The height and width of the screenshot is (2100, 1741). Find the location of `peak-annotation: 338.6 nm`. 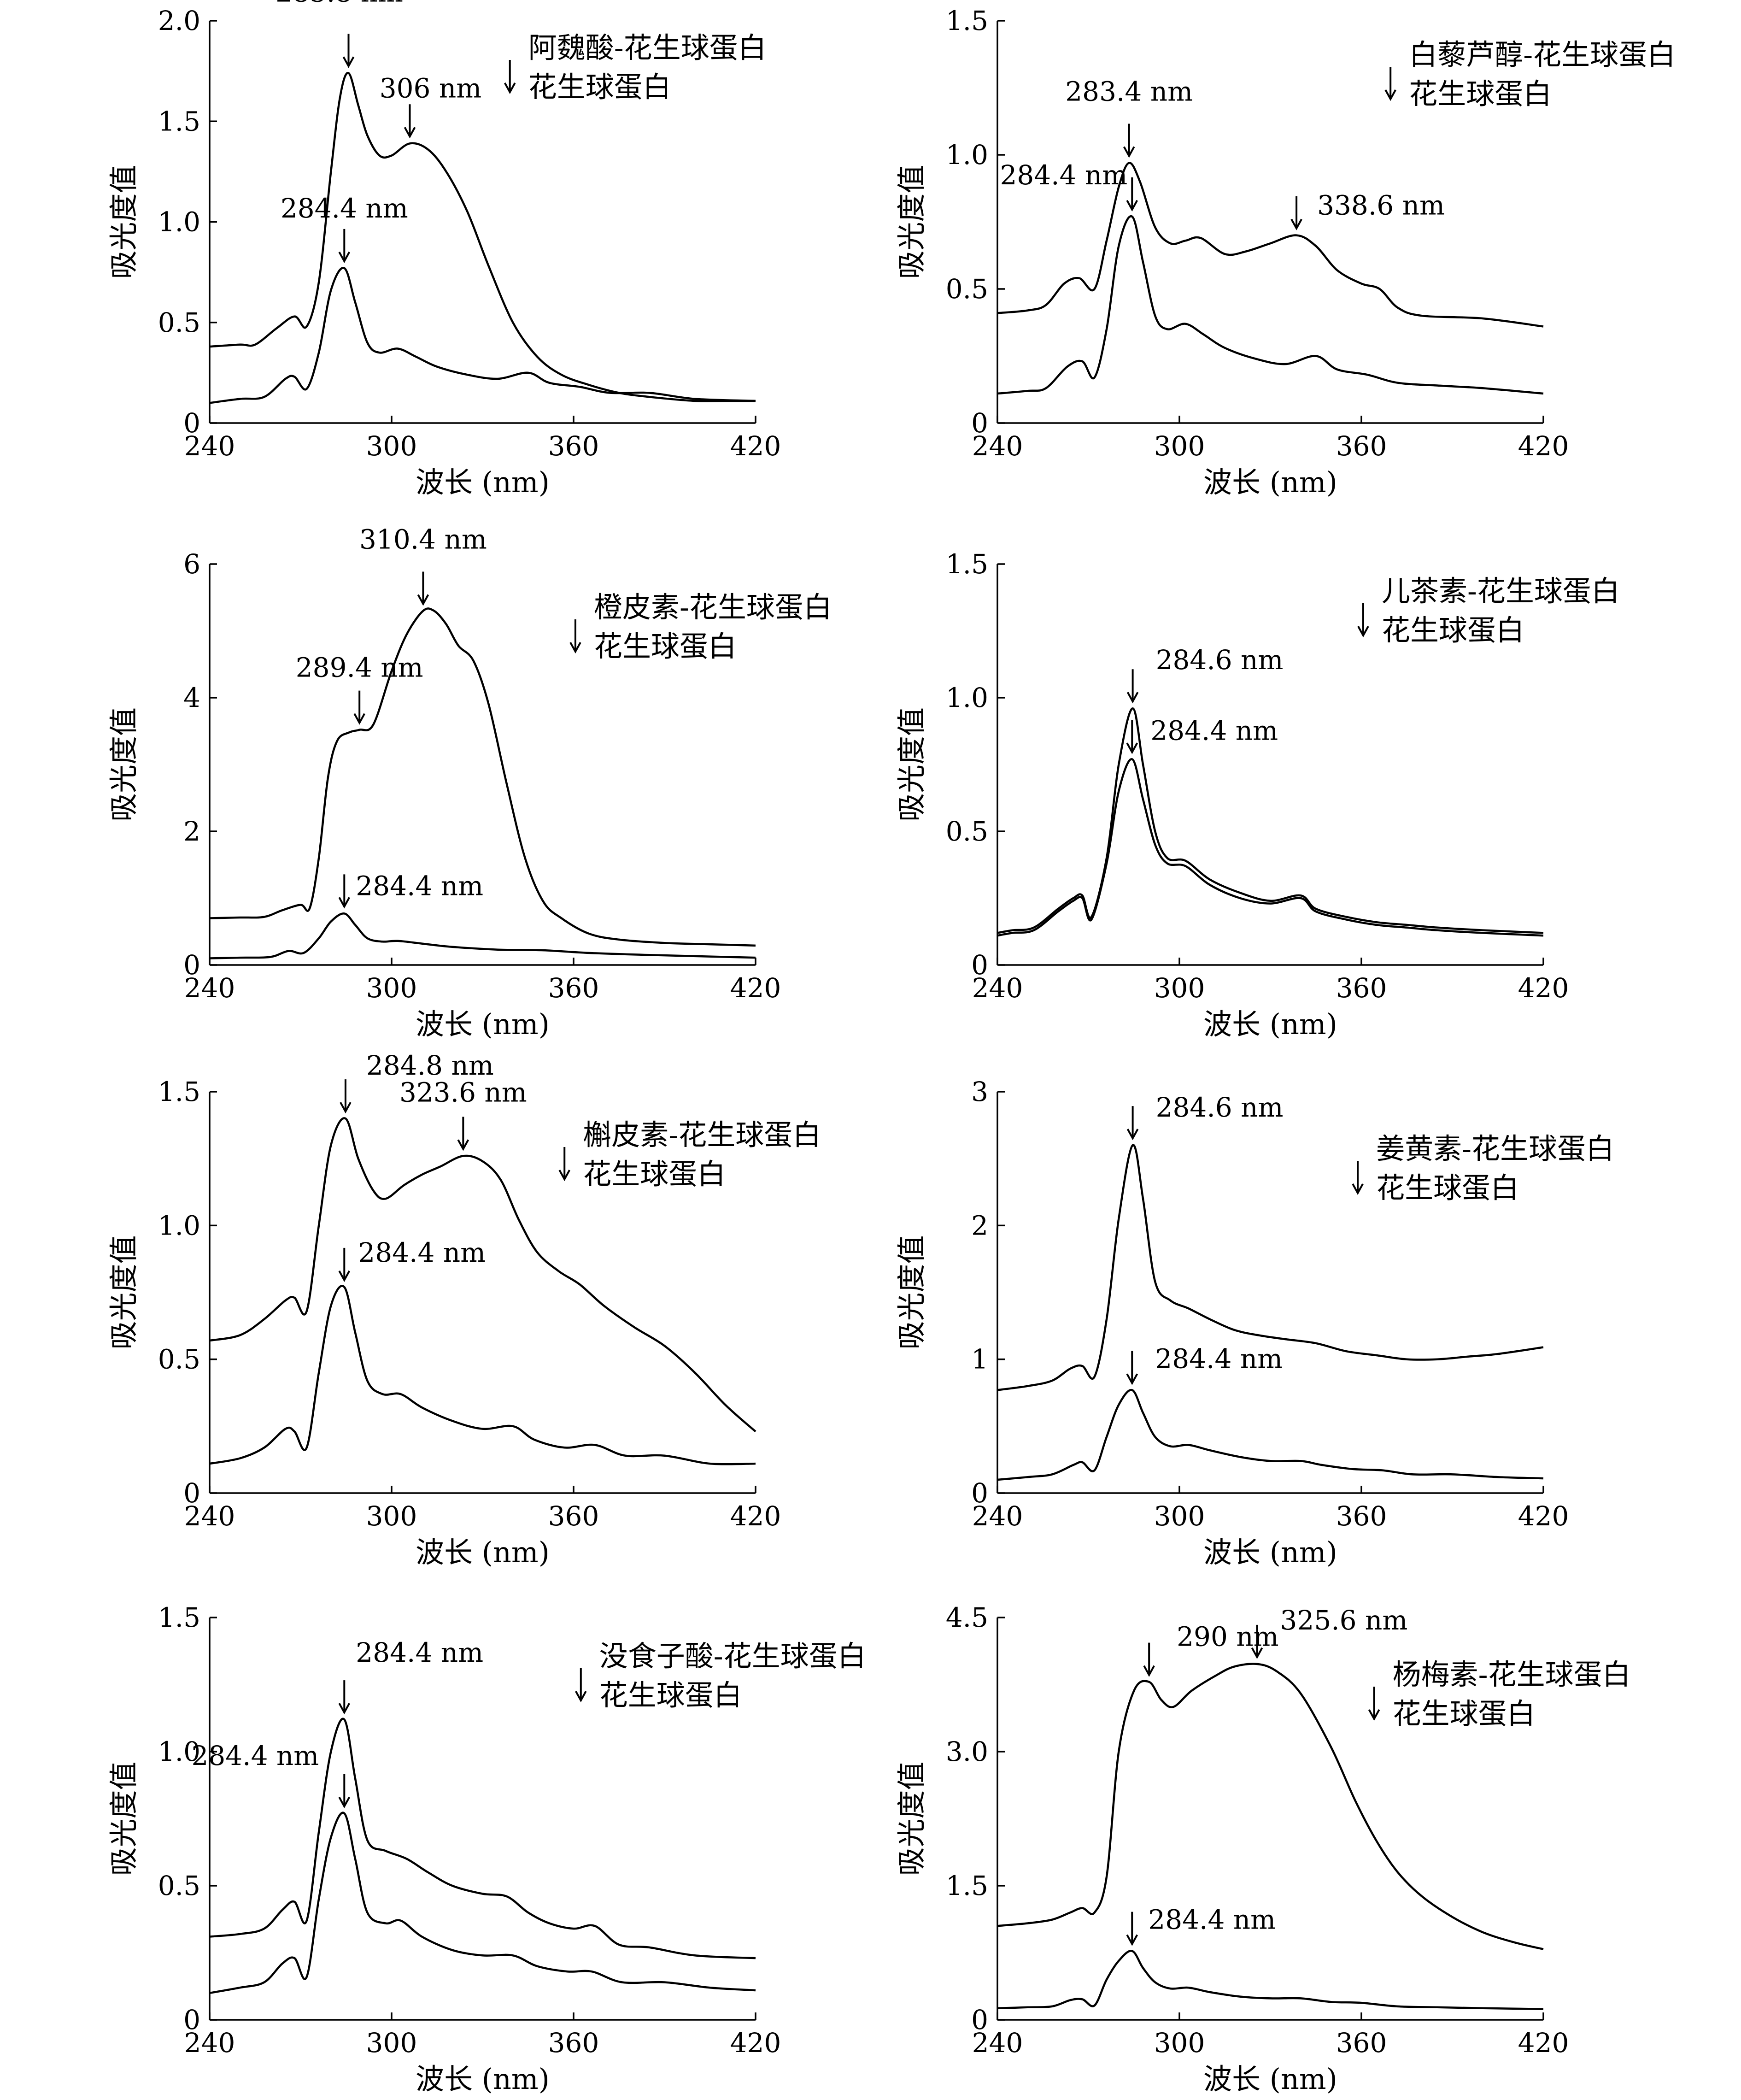

peak-annotation: 338.6 nm is located at coordinates (1367, 210).